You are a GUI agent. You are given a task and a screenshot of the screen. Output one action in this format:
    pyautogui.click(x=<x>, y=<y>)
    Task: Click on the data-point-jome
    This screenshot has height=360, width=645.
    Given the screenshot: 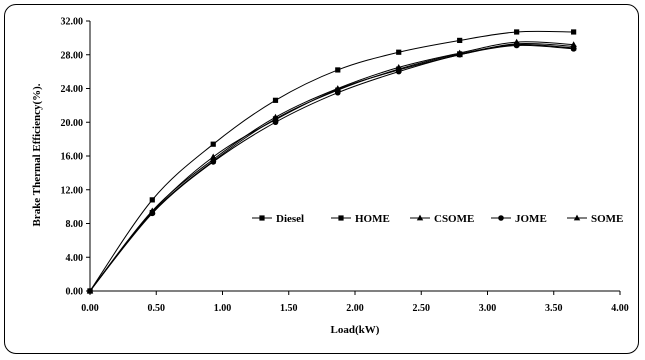 What is the action you would take?
    pyautogui.click(x=213, y=162)
    